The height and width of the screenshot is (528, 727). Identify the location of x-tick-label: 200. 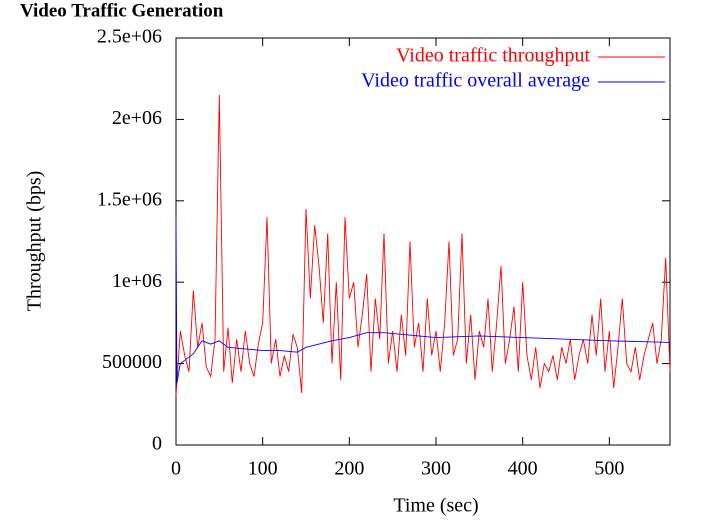
(349, 469).